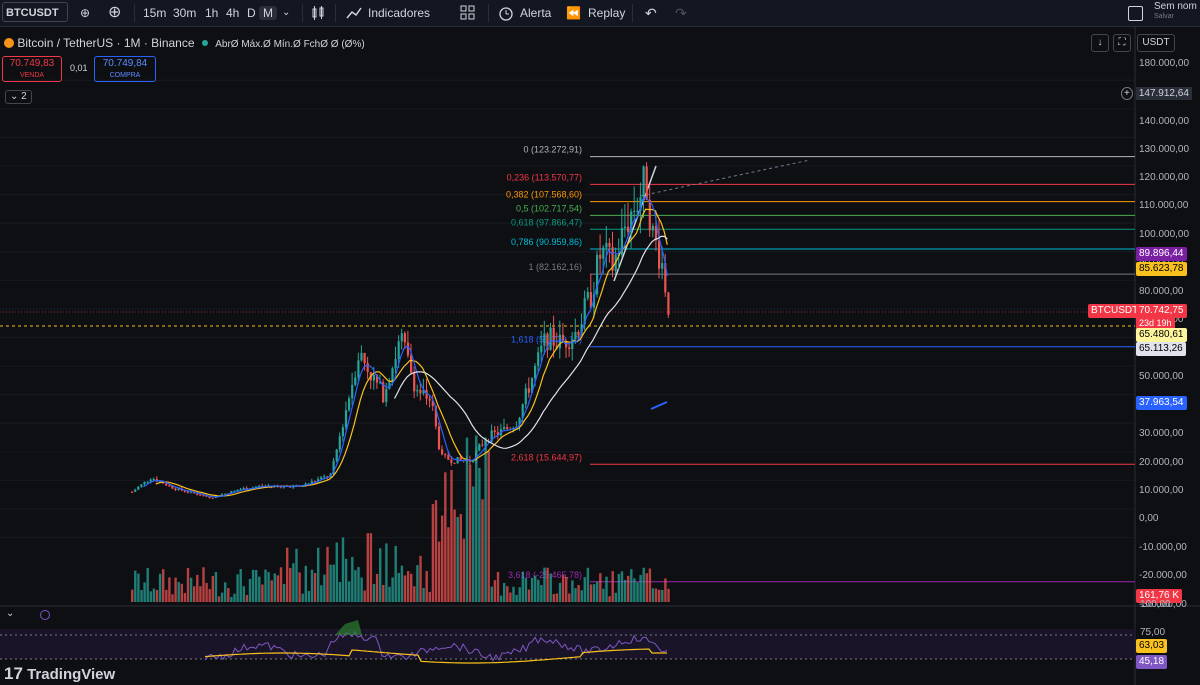 This screenshot has width=1200, height=685. What do you see at coordinates (71, 674) in the screenshot?
I see `watermark-text: TradingView` at bounding box center [71, 674].